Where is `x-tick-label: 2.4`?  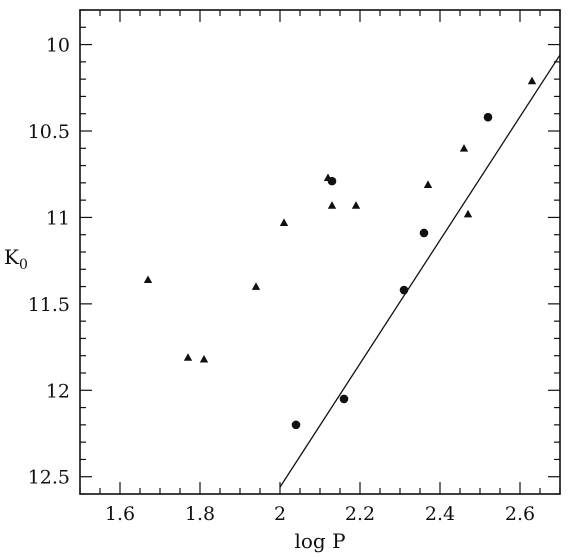 x-tick-label: 2.4 is located at coordinates (440, 514).